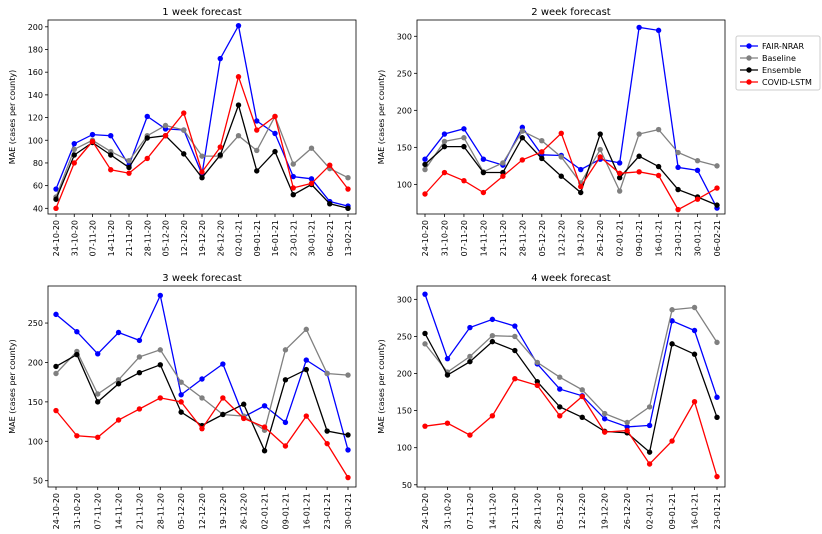  I want to click on y-tick-label: 160, so click(35, 72).